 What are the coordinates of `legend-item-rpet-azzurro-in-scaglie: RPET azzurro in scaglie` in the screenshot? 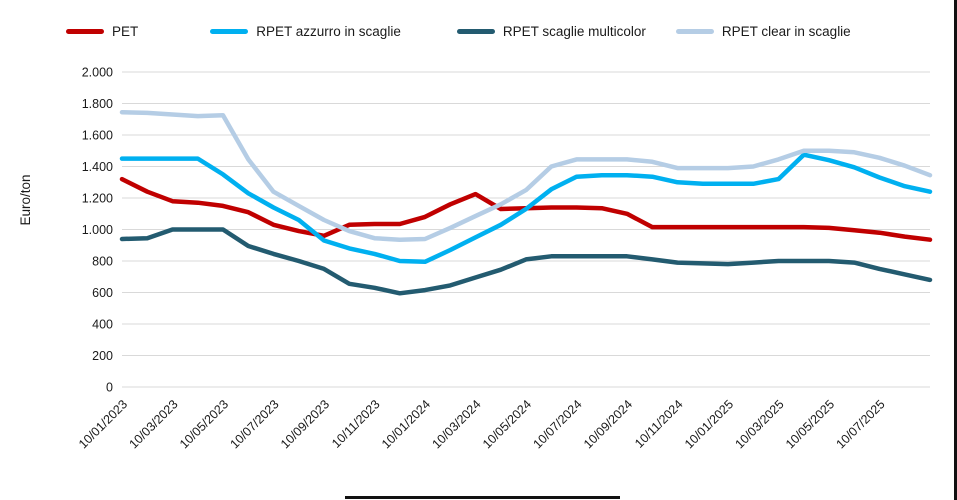 It's located at (305, 31).